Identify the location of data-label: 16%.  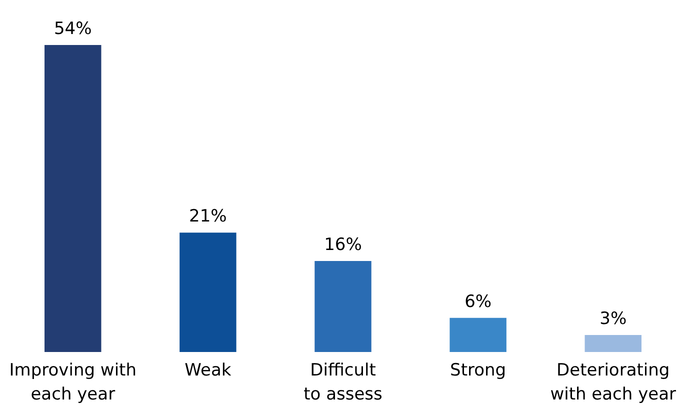
(343, 245).